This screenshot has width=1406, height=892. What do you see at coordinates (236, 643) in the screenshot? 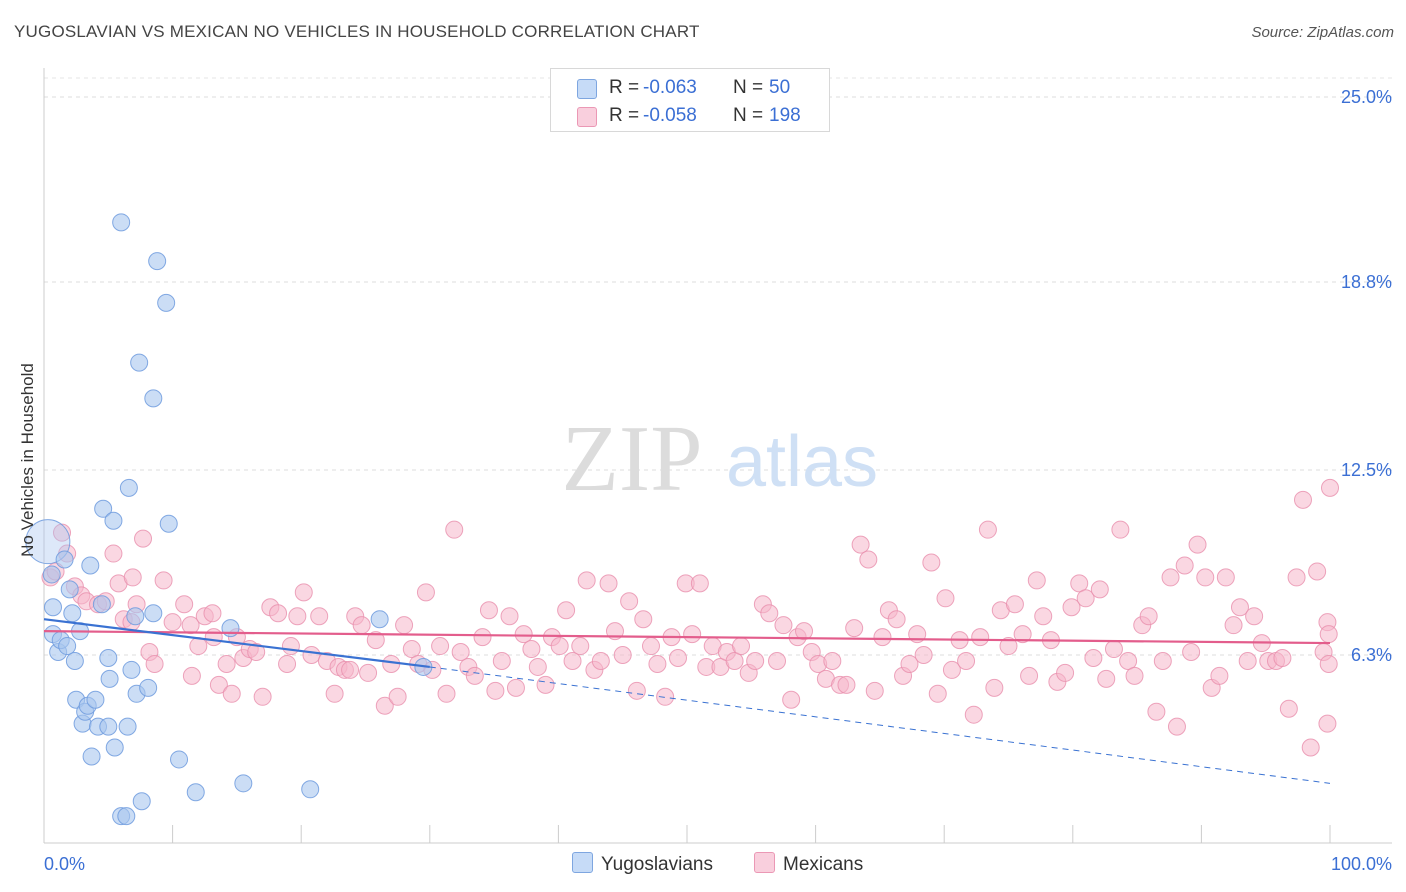
I see `yugoslavians-trend-line` at bounding box center [236, 643].